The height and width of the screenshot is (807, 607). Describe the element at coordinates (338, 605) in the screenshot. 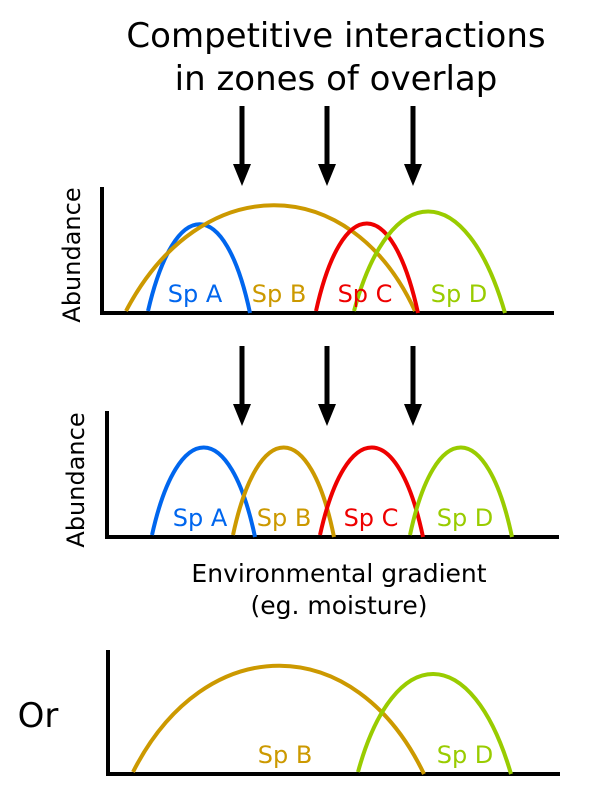

I see `x-axis-label-line-2: (eg. moisture)` at that location.